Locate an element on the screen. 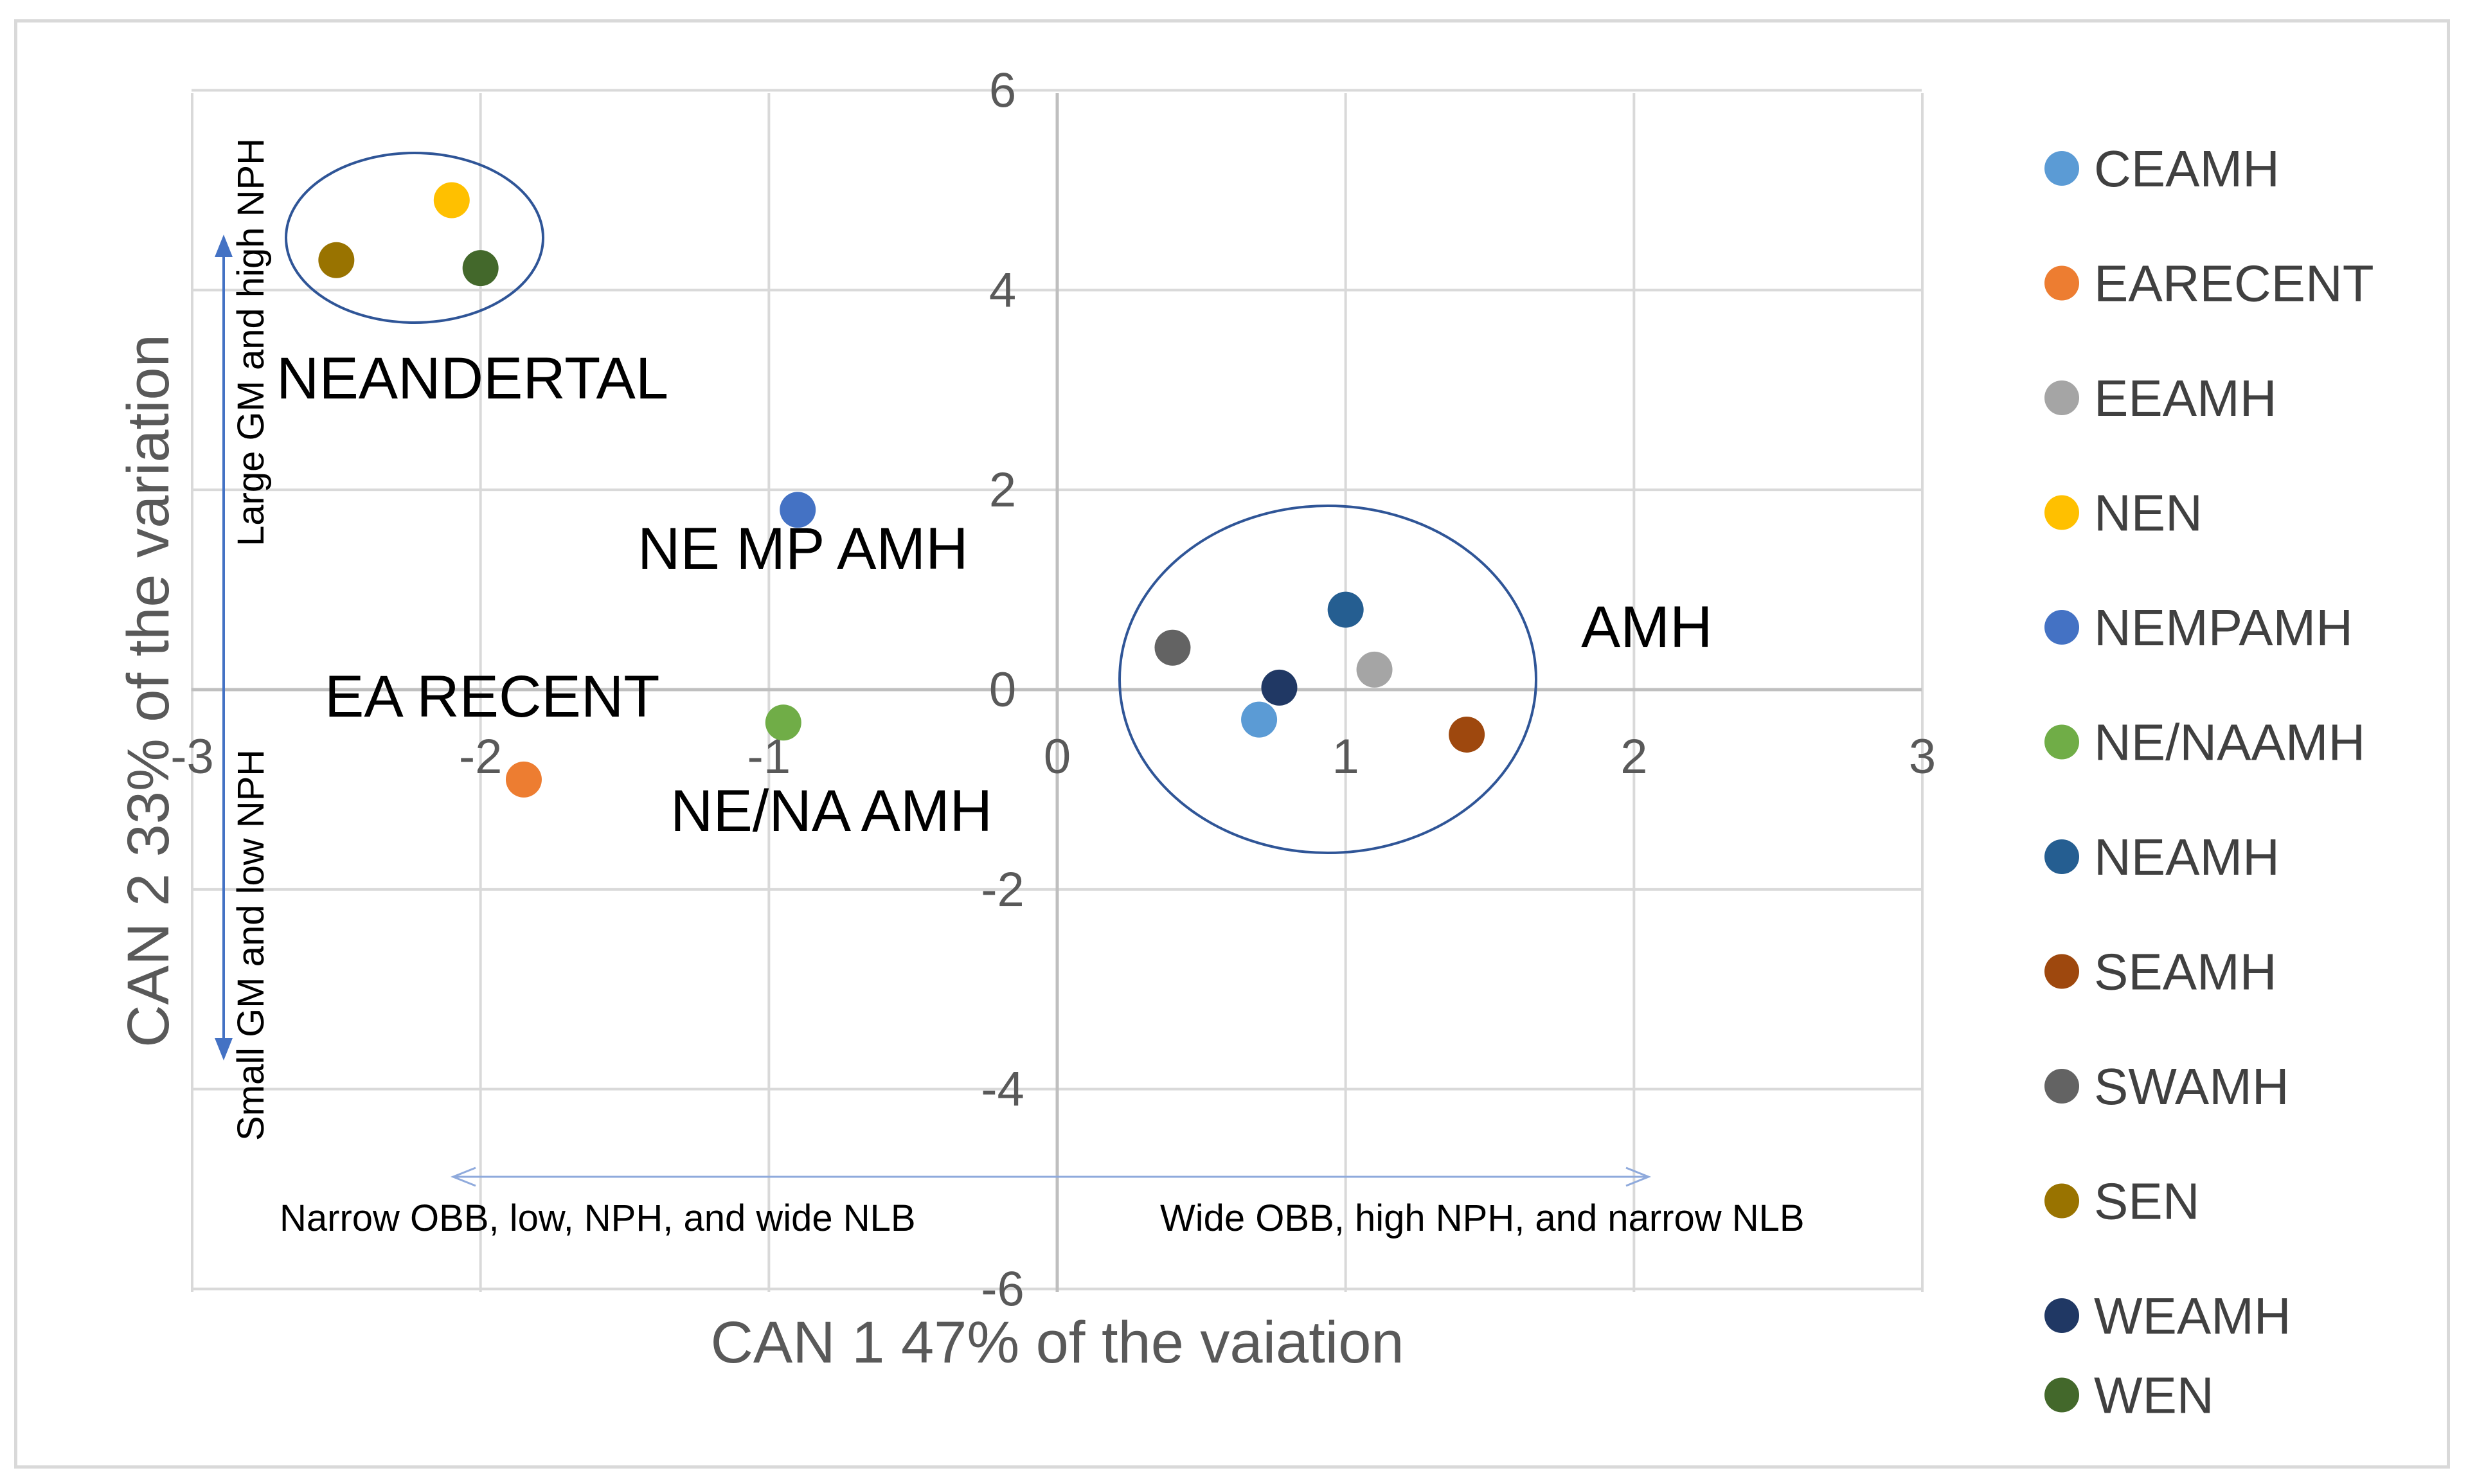 Image resolution: width=2468 pixels, height=1484 pixels. legend-item: SEN is located at coordinates (2122, 1201).